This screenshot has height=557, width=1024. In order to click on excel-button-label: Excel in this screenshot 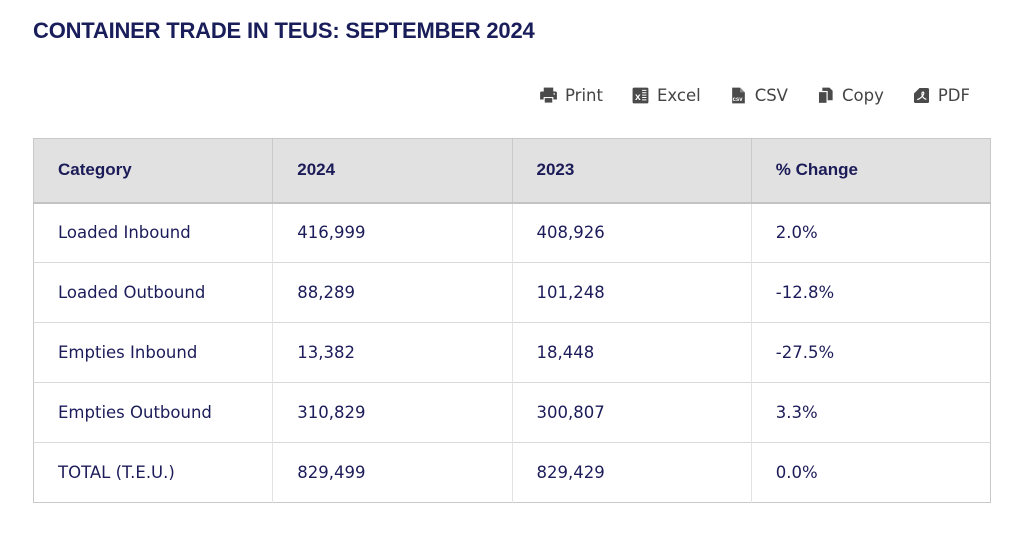, I will do `click(678, 95)`.